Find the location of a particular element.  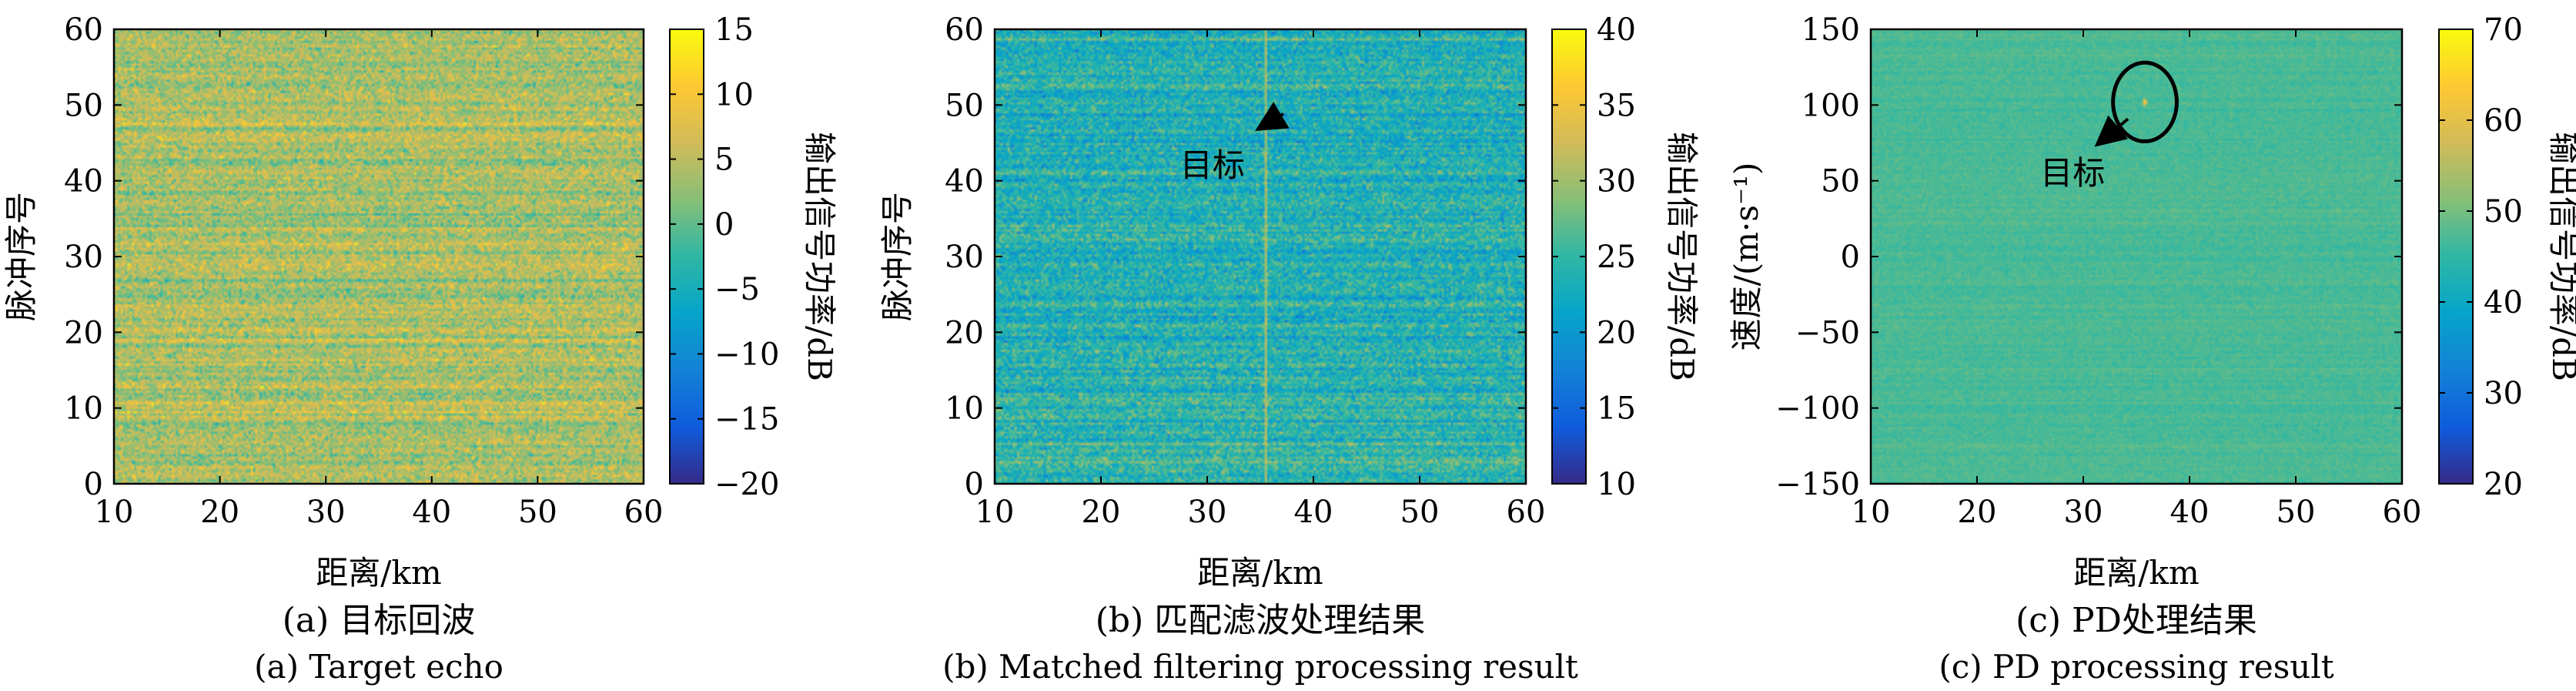

colorbar-tick-label: −15 is located at coordinates (747, 420).